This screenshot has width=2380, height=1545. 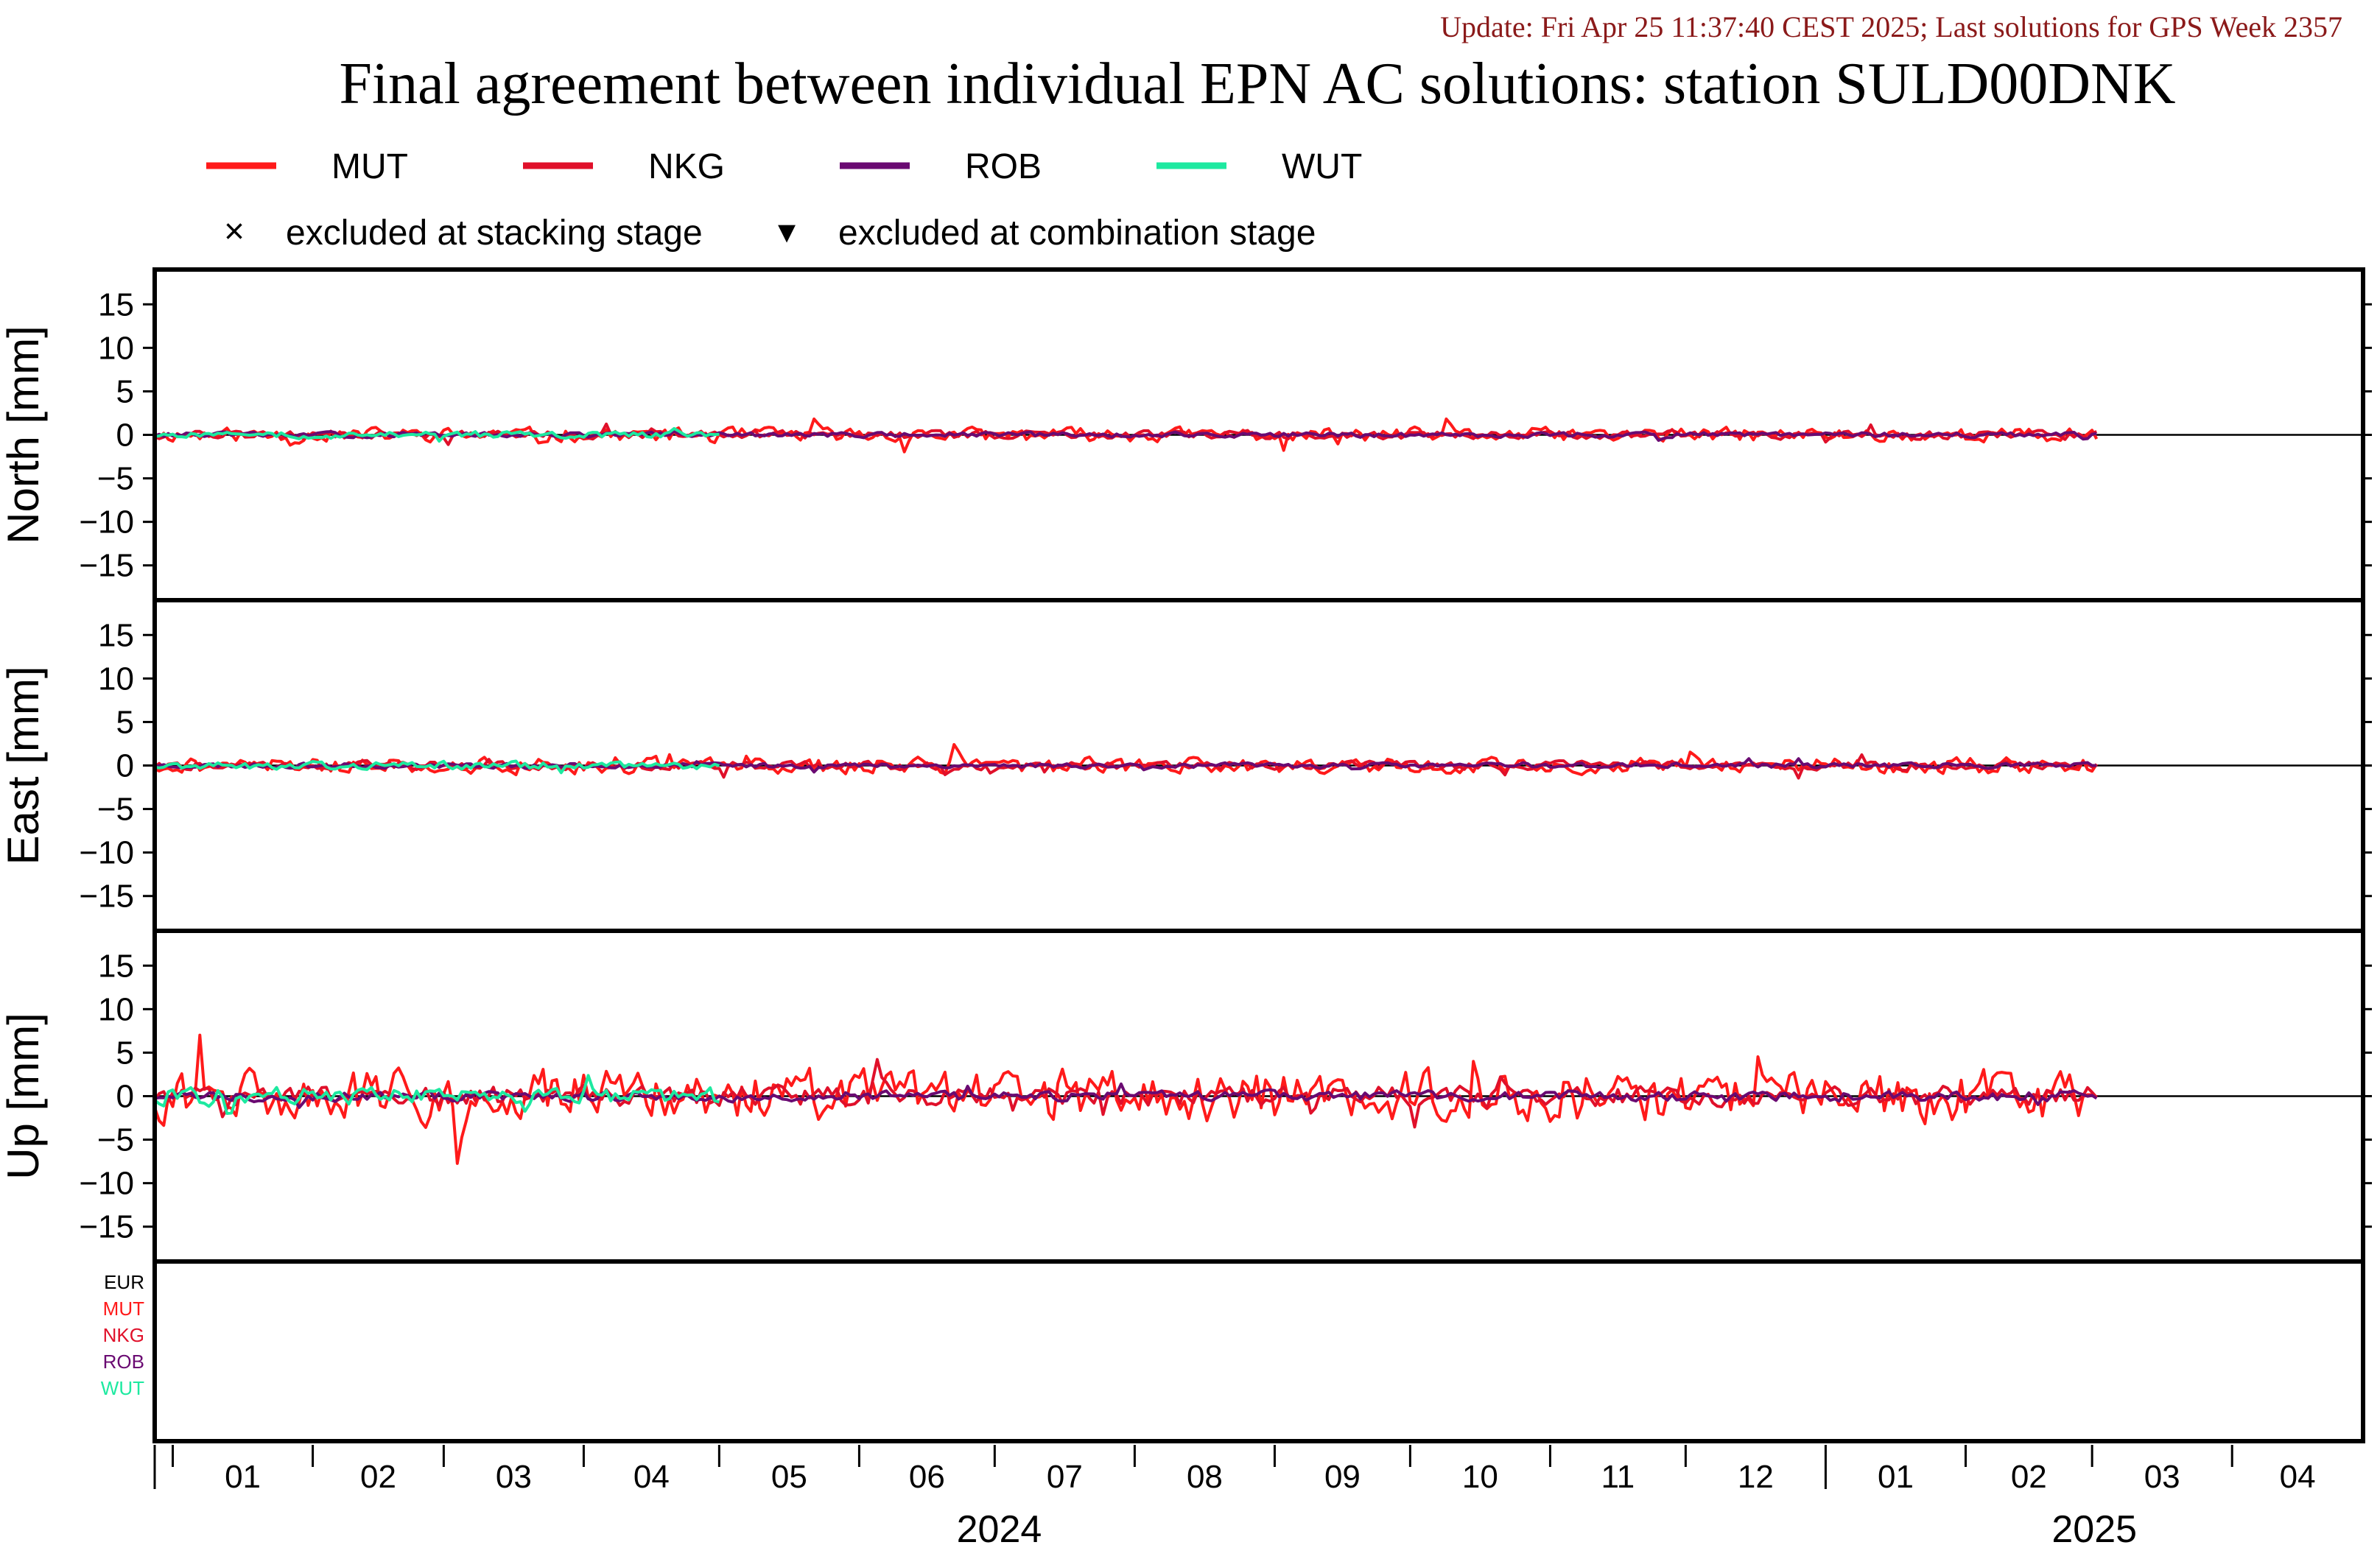 I want to click on ac-list-item-nkg: NKG, so click(x=123, y=1335).